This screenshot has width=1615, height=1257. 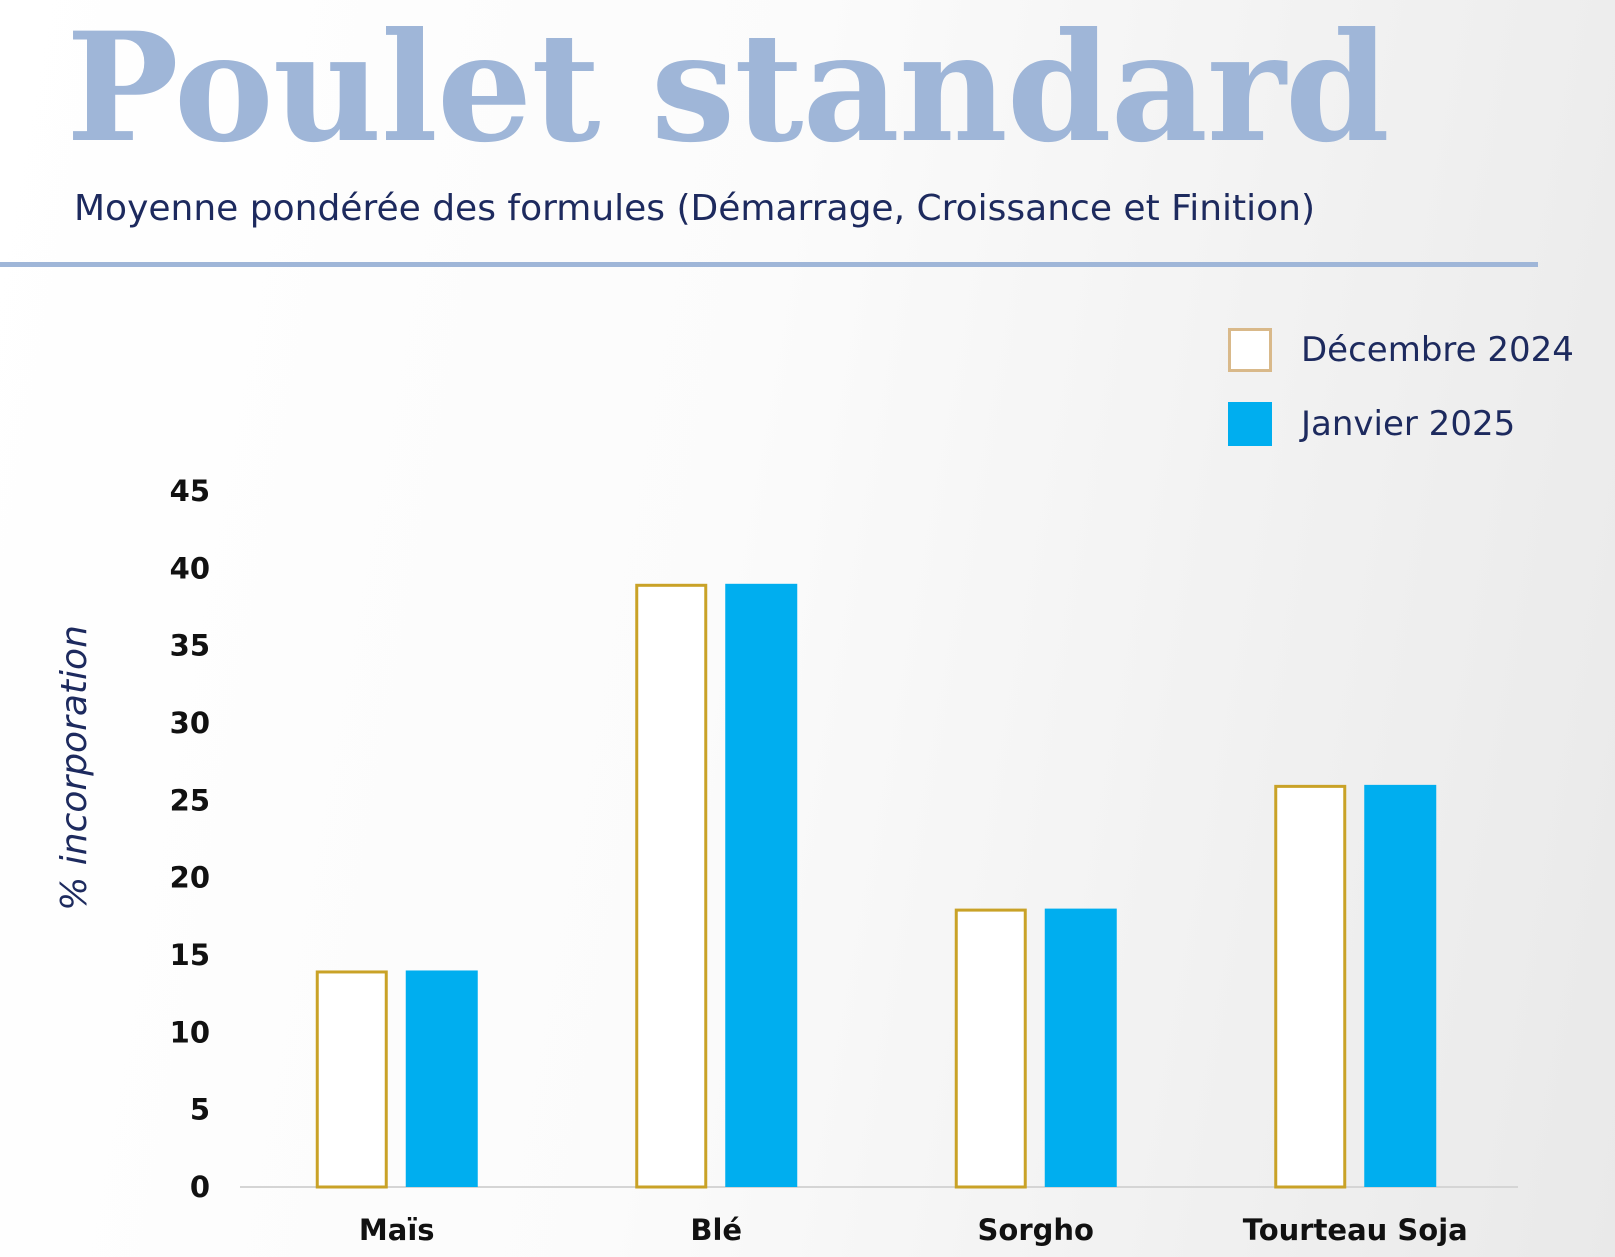 I want to click on y-tick-label: 15, so click(x=190, y=955).